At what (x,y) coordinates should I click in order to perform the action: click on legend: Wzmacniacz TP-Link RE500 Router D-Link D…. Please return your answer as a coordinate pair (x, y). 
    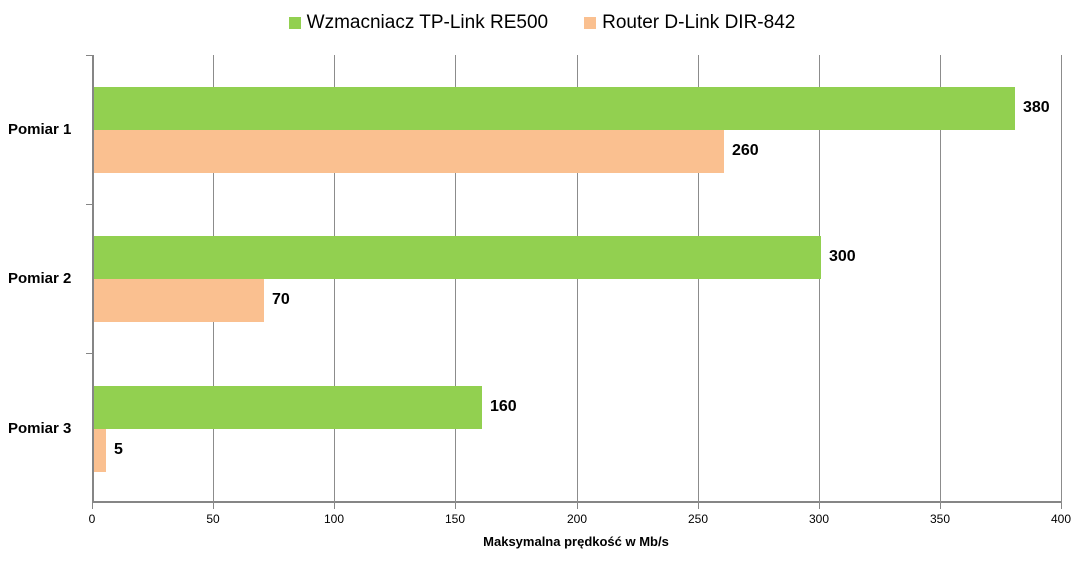
    Looking at the image, I should click on (542, 23).